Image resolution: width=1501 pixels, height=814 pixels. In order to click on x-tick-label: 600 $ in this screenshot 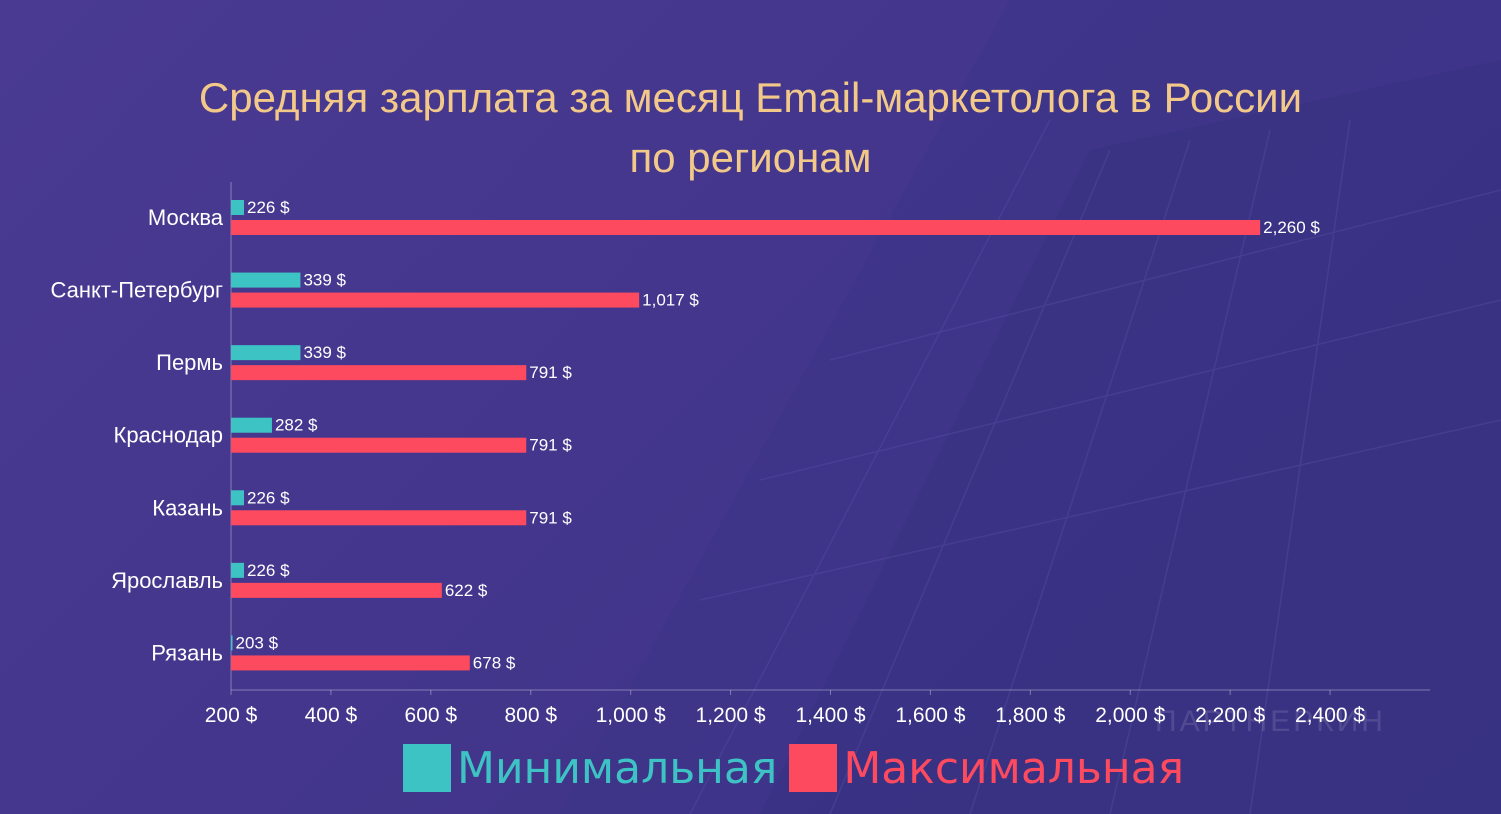, I will do `click(431, 715)`.